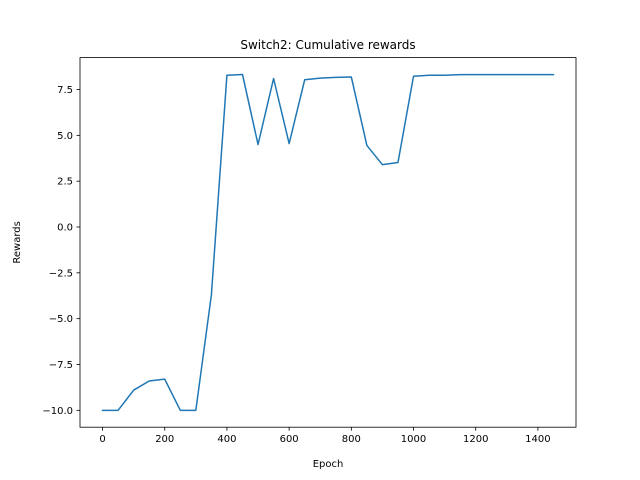  Describe the element at coordinates (61, 319) in the screenshot. I see `y-tick-label: −5.0` at that location.